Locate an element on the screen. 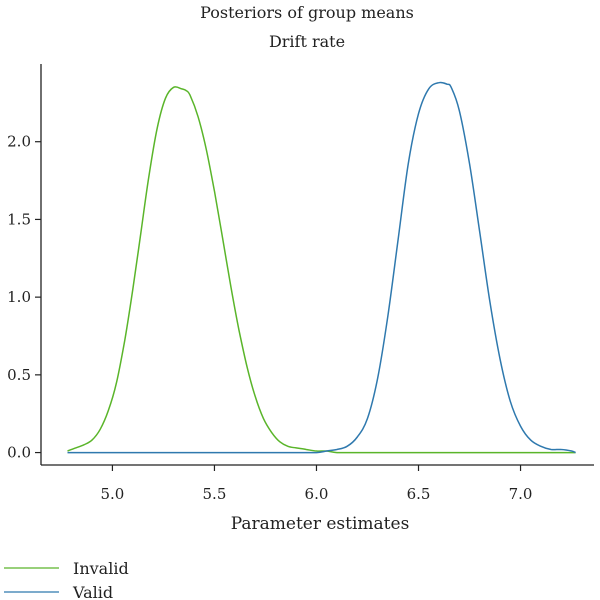 The height and width of the screenshot is (600, 600). legend-label-invalid: Invalid is located at coordinates (101, 568).